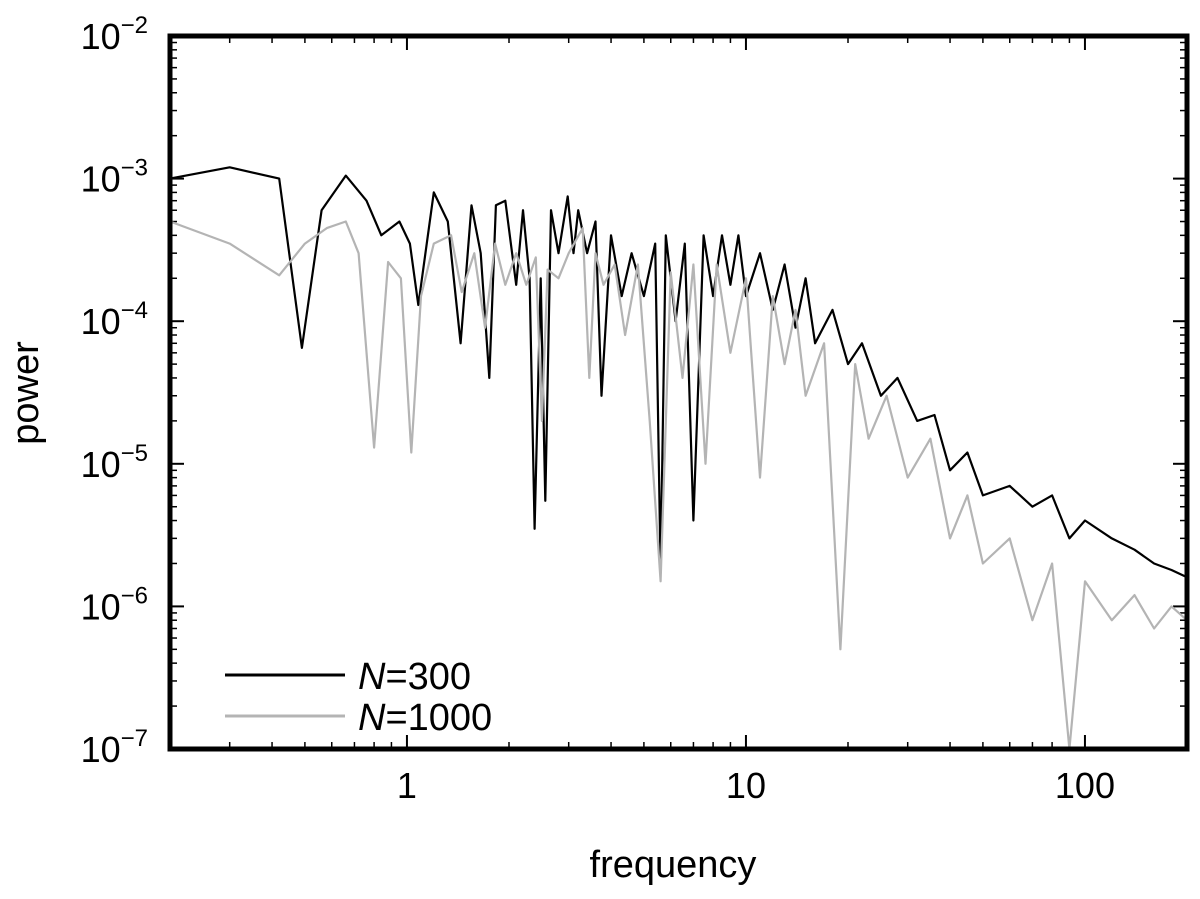  What do you see at coordinates (673, 865) in the screenshot?
I see `x-axis-title: frequency` at bounding box center [673, 865].